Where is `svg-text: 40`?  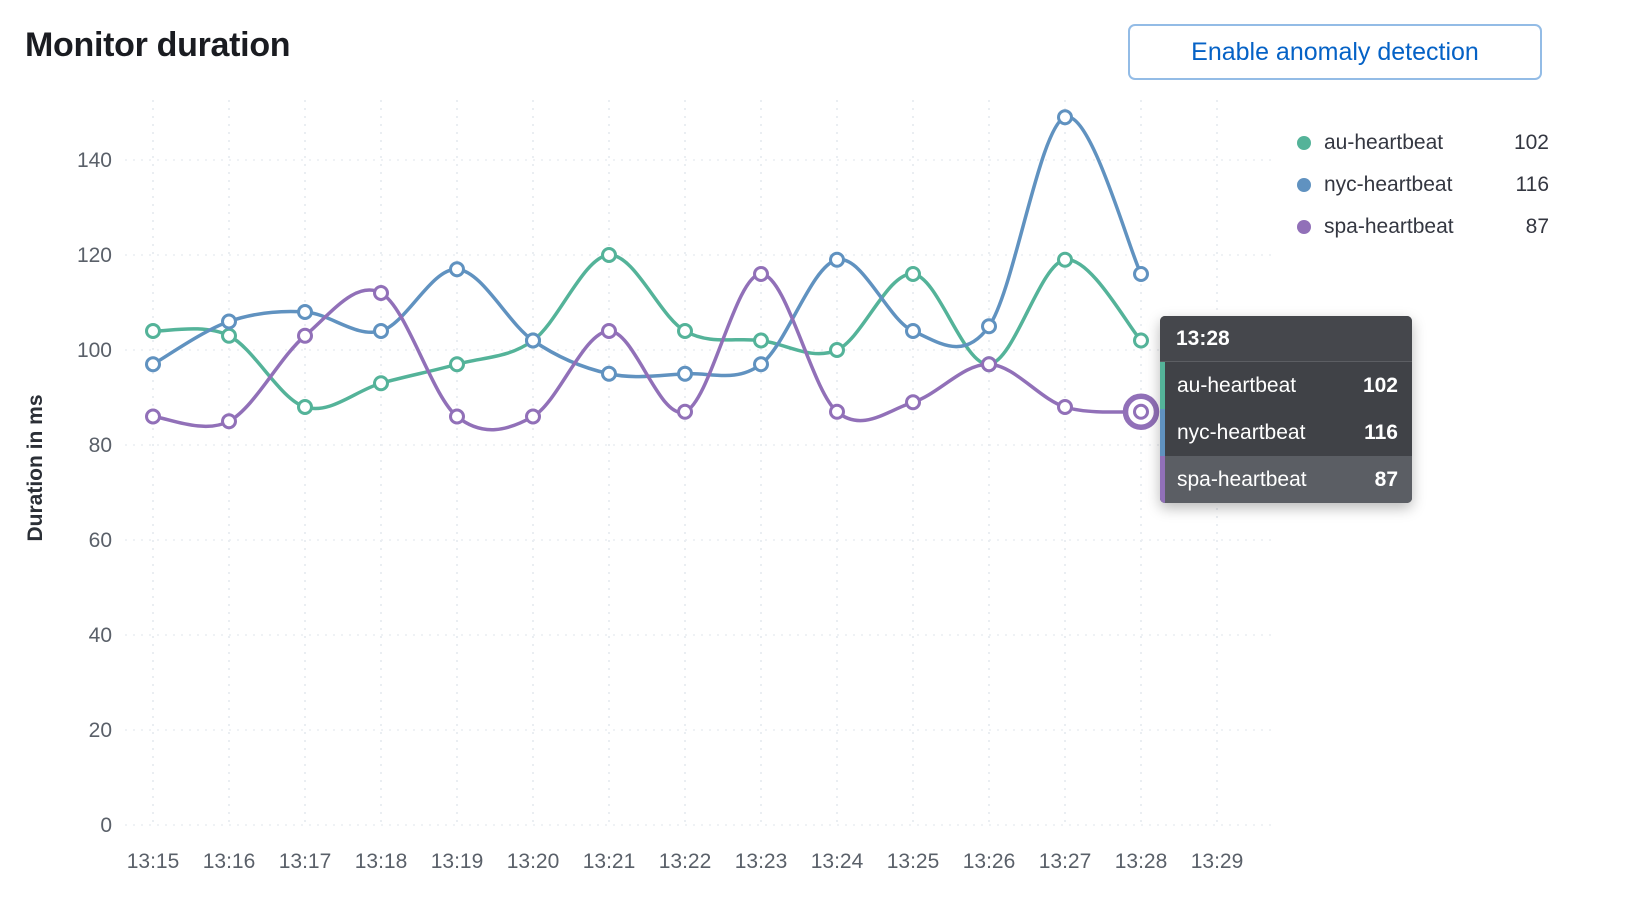
svg-text: 40 is located at coordinates (100, 635).